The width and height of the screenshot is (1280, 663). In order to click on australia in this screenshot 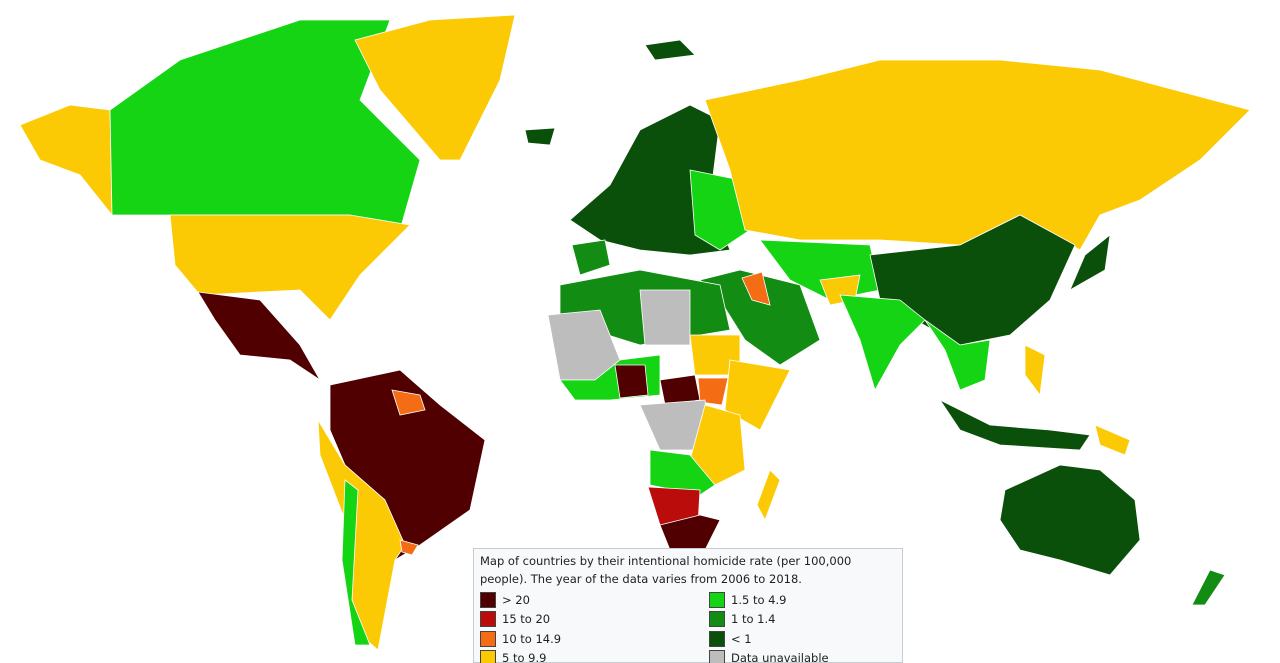, I will do `click(1070, 520)`.